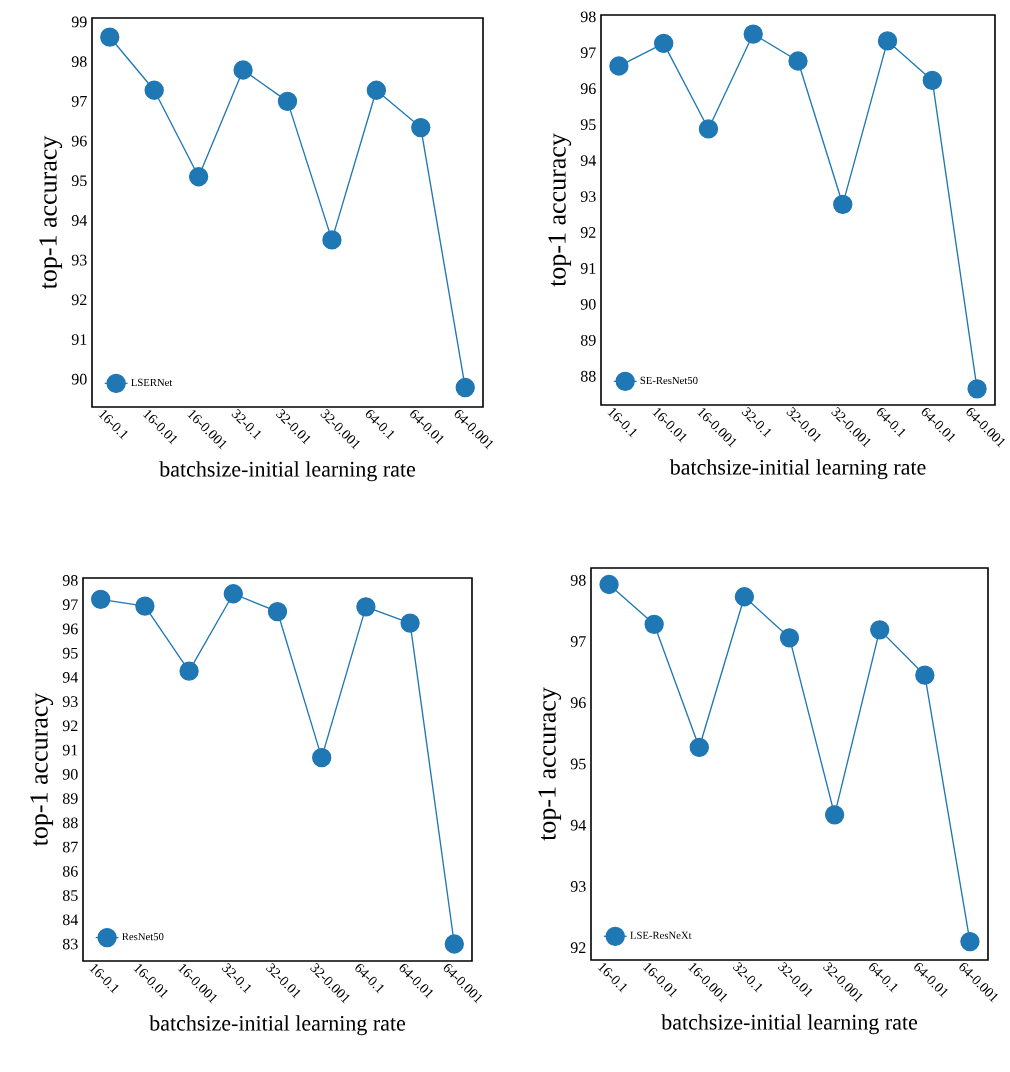 The height and width of the screenshot is (1072, 1010). Describe the element at coordinates (669, 380) in the screenshot. I see `legend-label: SE-ResNet50` at that location.